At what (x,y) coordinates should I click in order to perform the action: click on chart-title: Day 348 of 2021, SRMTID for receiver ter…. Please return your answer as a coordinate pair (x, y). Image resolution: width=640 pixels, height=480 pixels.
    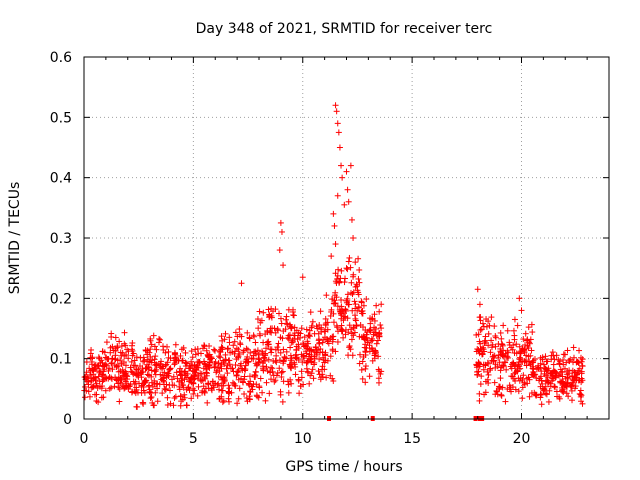
    Looking at the image, I should click on (344, 29).